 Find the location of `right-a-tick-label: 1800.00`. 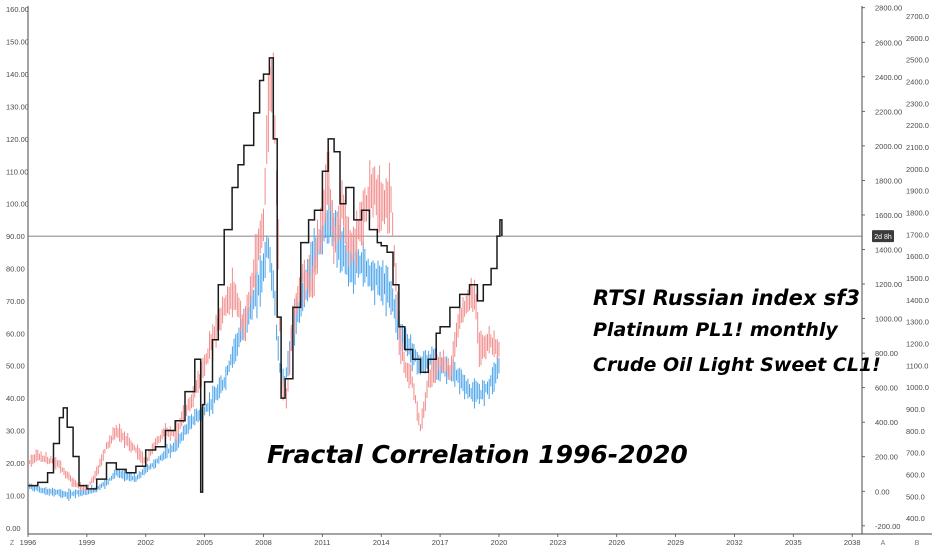

right-a-tick-label: 1800.00 is located at coordinates (888, 180).